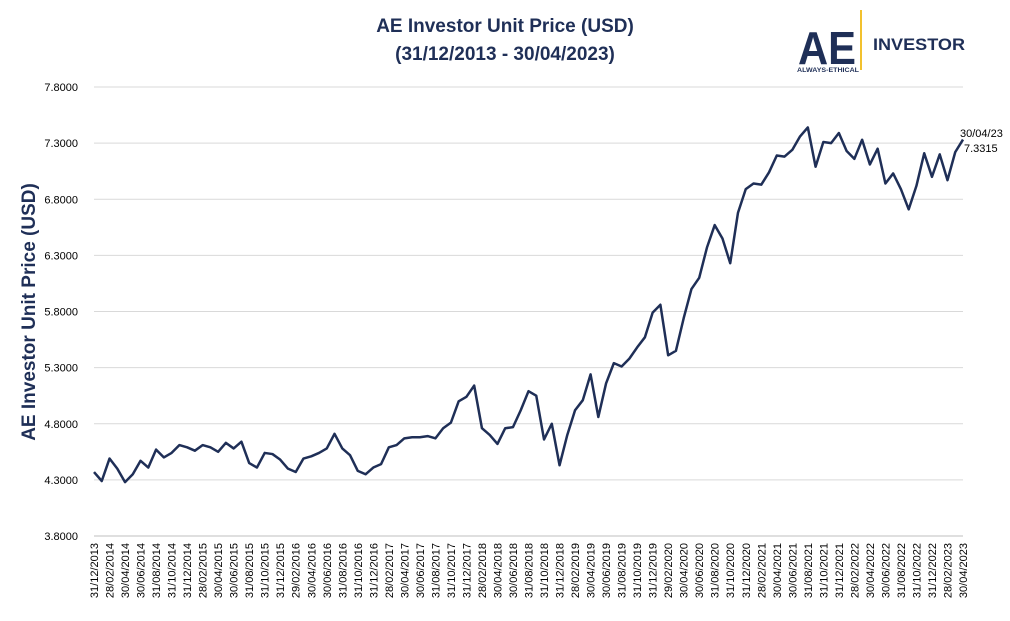  Describe the element at coordinates (981, 134) in the screenshot. I see `end-annotation-date: 30/04/23` at that location.